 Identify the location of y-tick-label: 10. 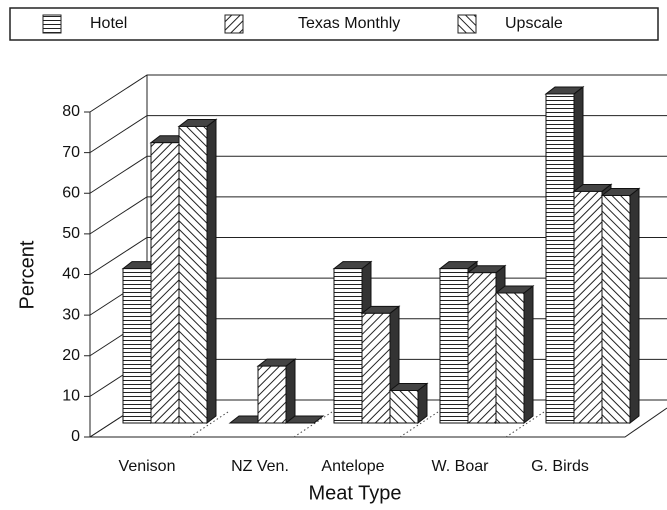
(71, 396).